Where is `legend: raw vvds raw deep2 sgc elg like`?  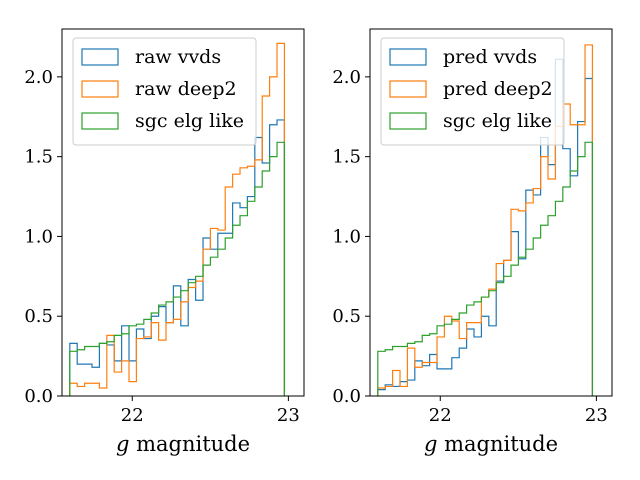
legend: raw vvds raw deep2 sgc elg like is located at coordinates (164, 91).